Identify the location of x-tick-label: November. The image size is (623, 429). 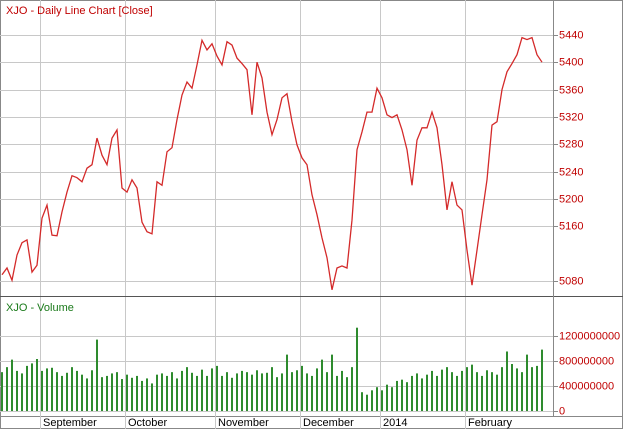
(243, 423).